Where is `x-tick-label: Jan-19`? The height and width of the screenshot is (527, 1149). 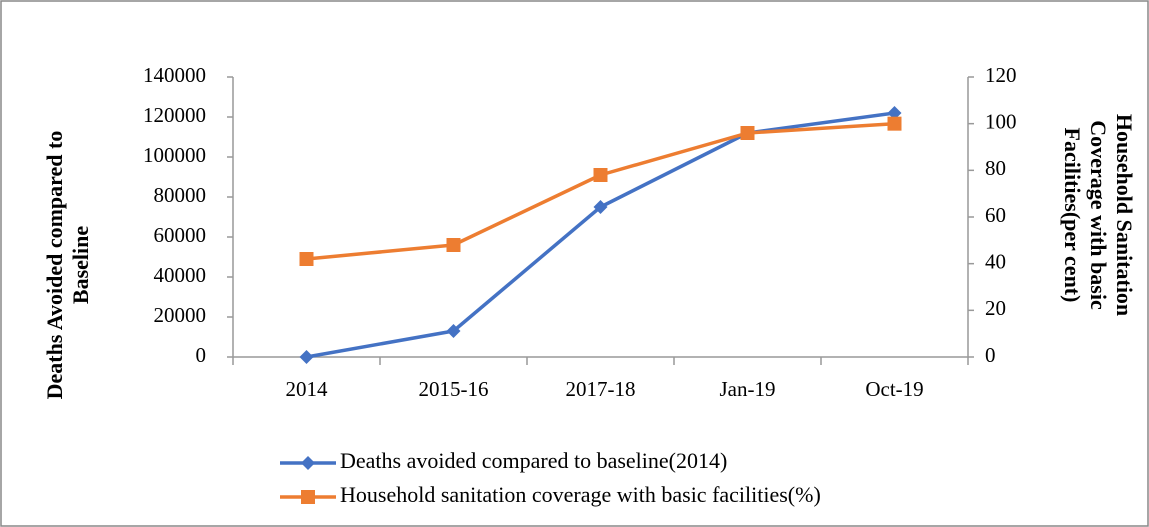
x-tick-label: Jan-19 is located at coordinates (748, 389).